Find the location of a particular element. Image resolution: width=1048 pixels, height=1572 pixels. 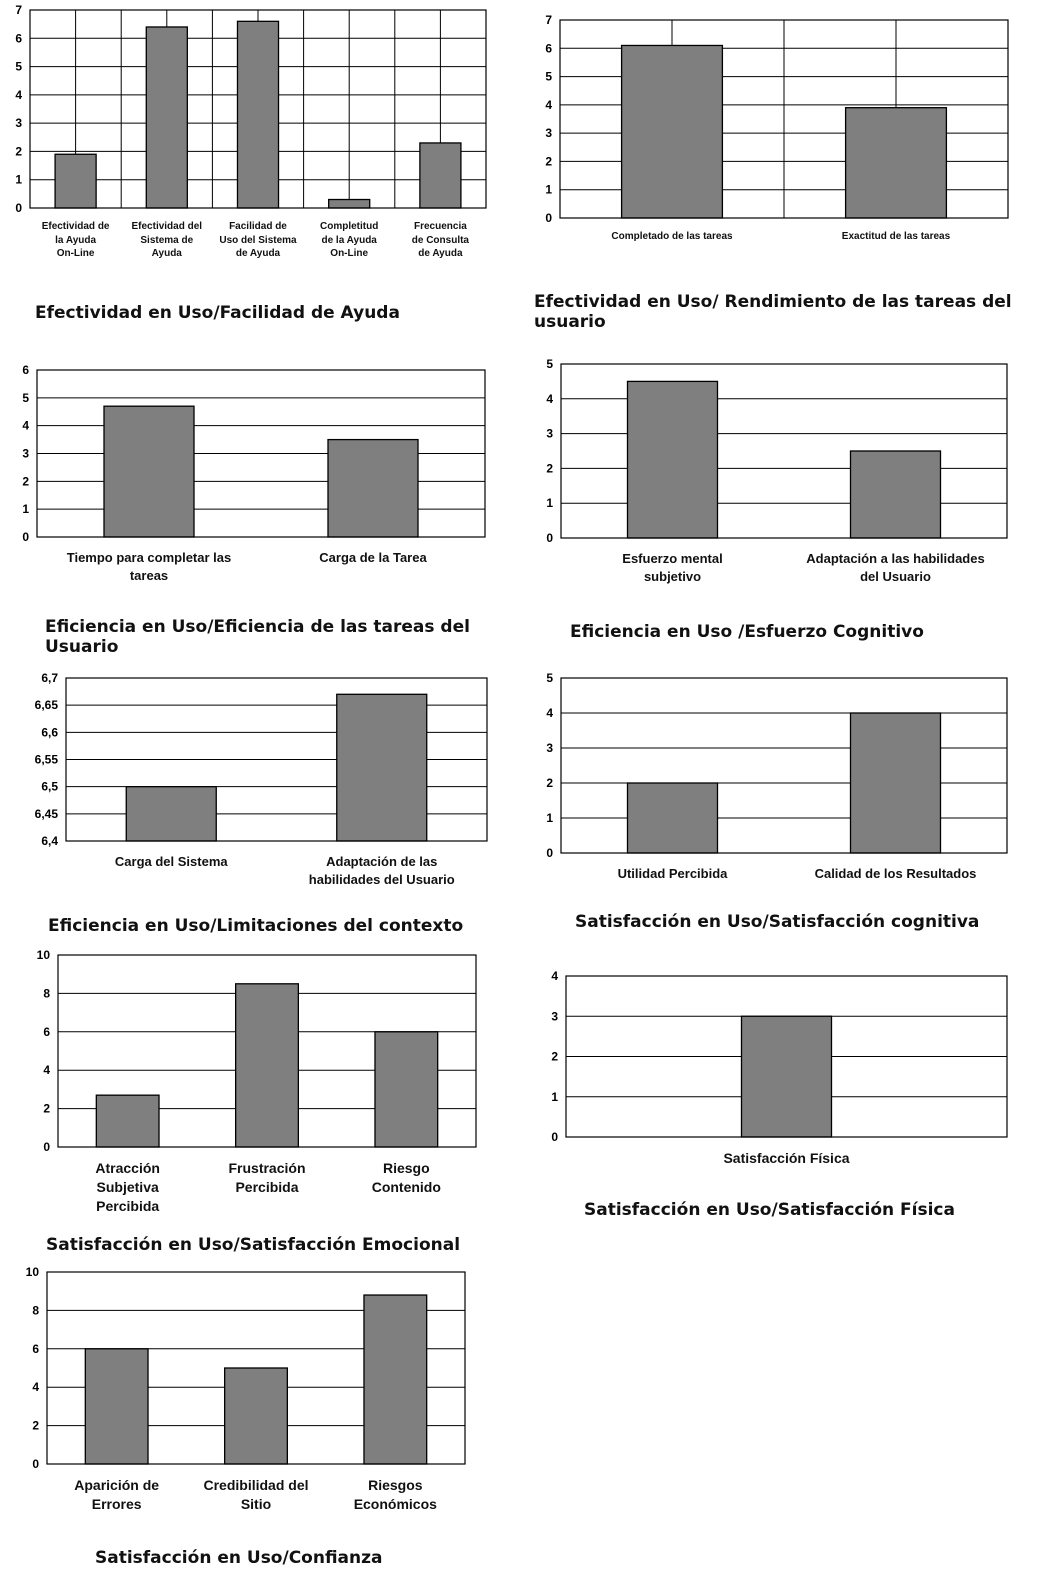

x-category-label-line: Efectividad del is located at coordinates (167, 226).